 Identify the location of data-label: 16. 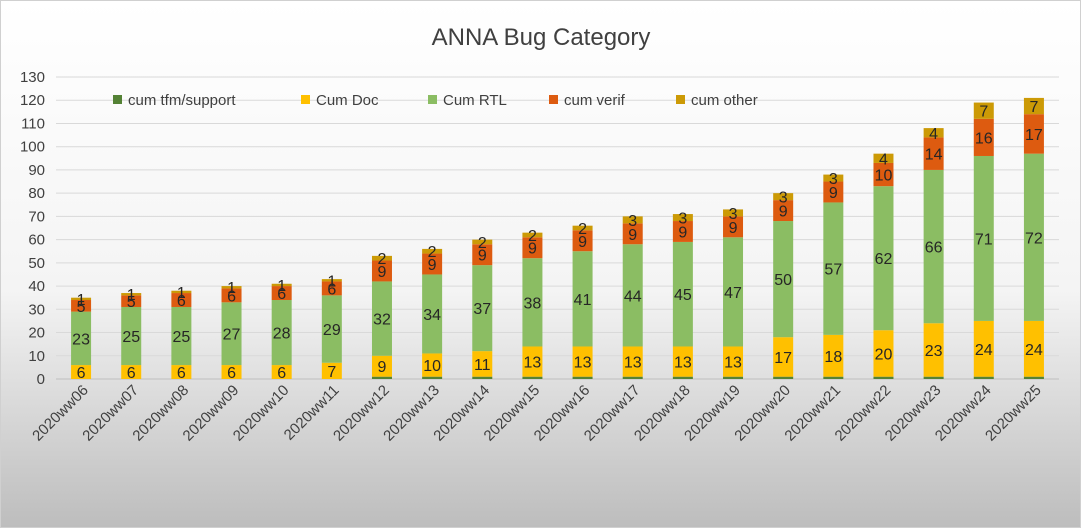
(984, 138).